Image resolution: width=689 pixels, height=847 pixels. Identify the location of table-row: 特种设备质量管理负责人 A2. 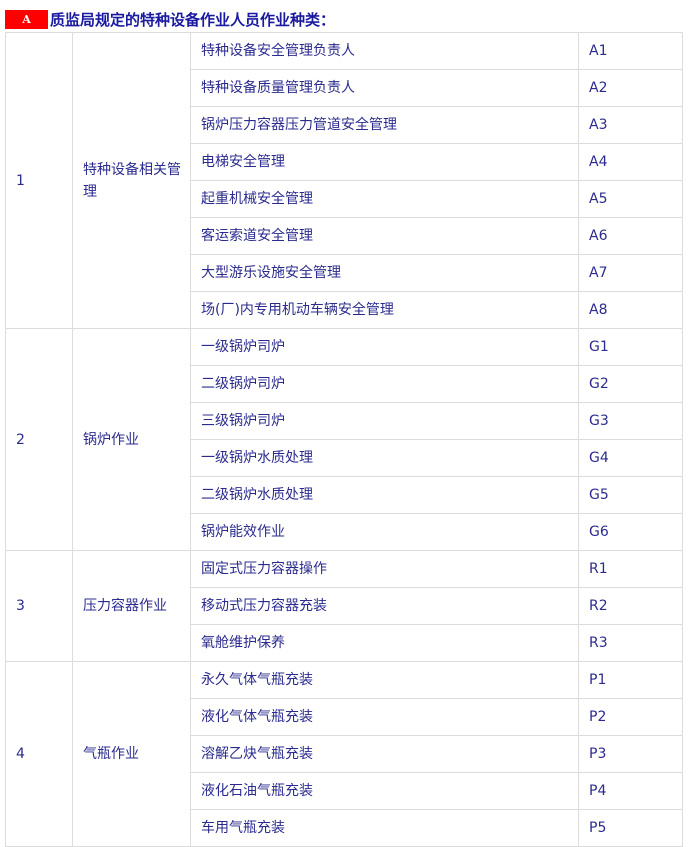
(344, 88).